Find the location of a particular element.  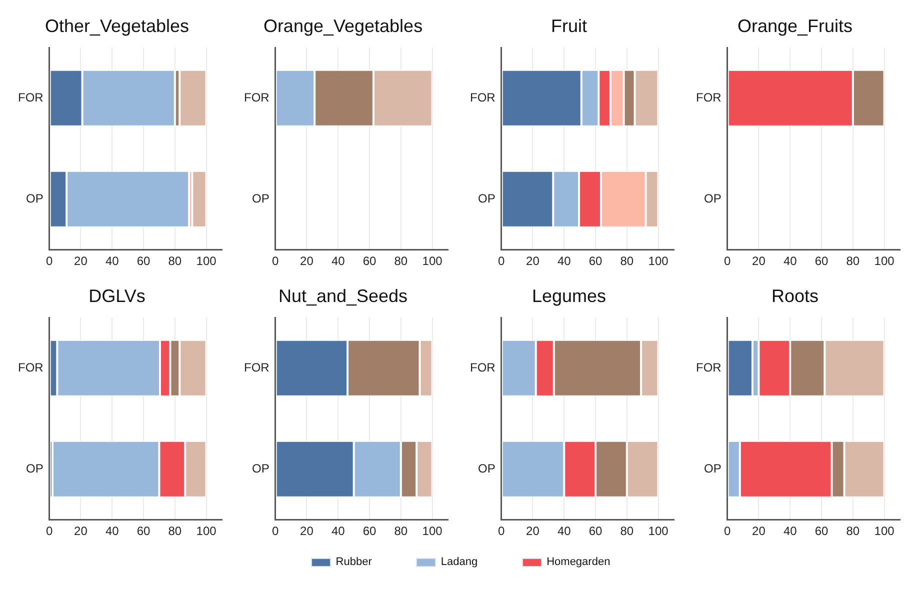

chart-title: Other_Vegetables is located at coordinates (117, 26).